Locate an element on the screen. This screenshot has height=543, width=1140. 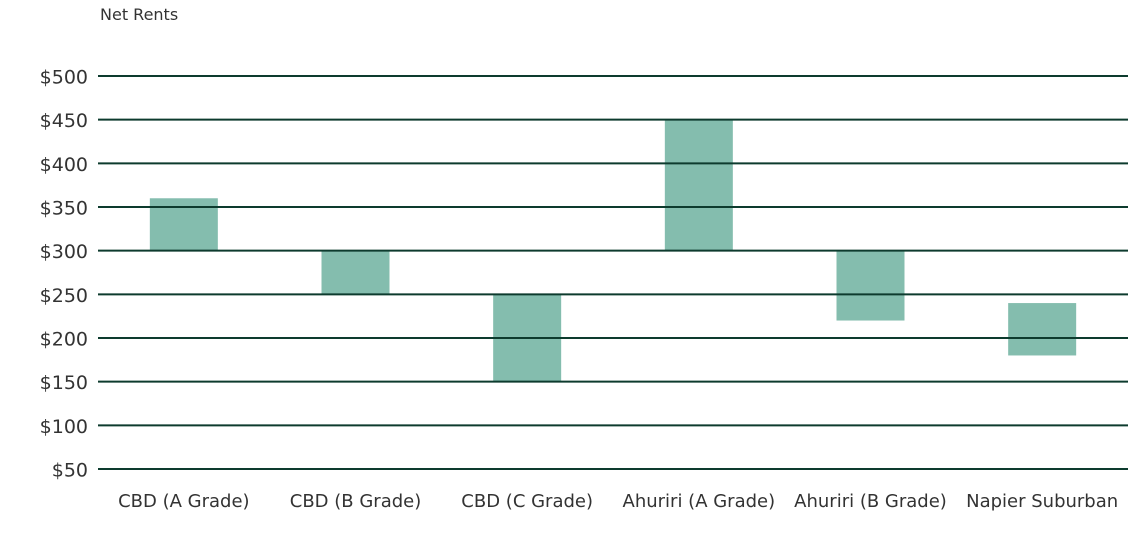
x-tick-label: CBD (B Grade) is located at coordinates (355, 501).